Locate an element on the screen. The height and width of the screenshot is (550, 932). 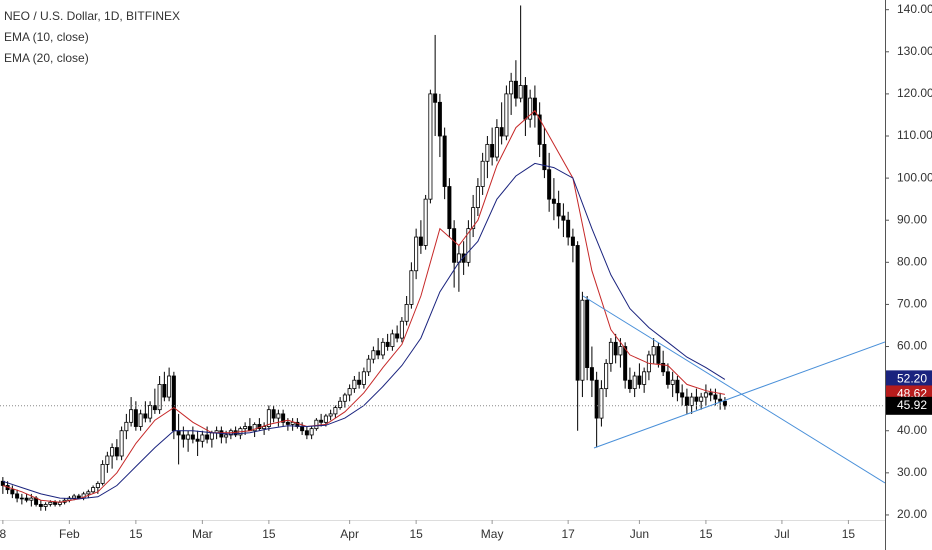
y-tick-label: 90.00 is located at coordinates (912, 219).